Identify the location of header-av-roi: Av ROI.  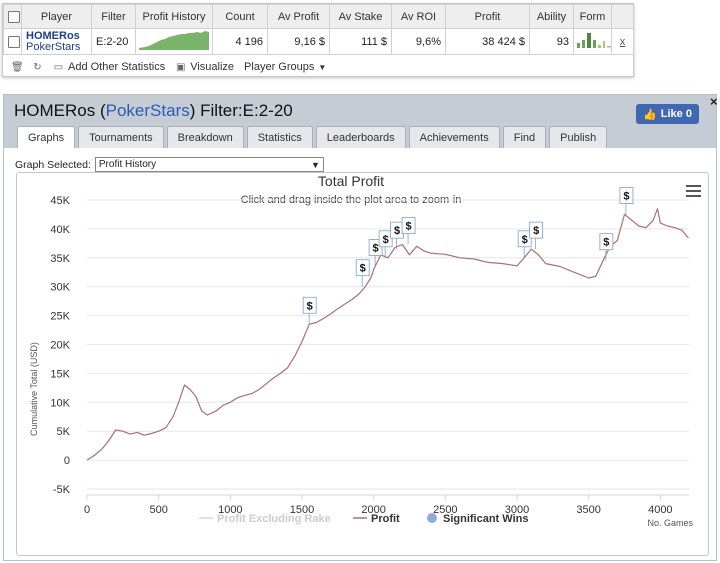
(418, 16).